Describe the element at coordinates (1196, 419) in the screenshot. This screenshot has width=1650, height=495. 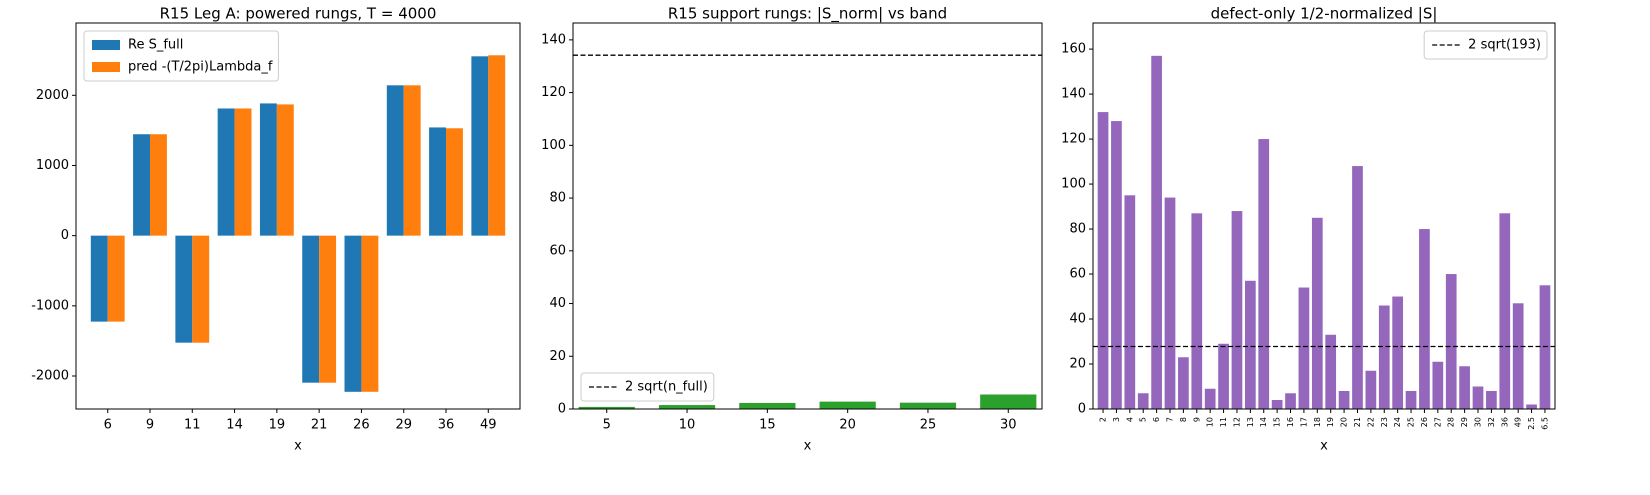
I see `x-tick-label: 9` at that location.